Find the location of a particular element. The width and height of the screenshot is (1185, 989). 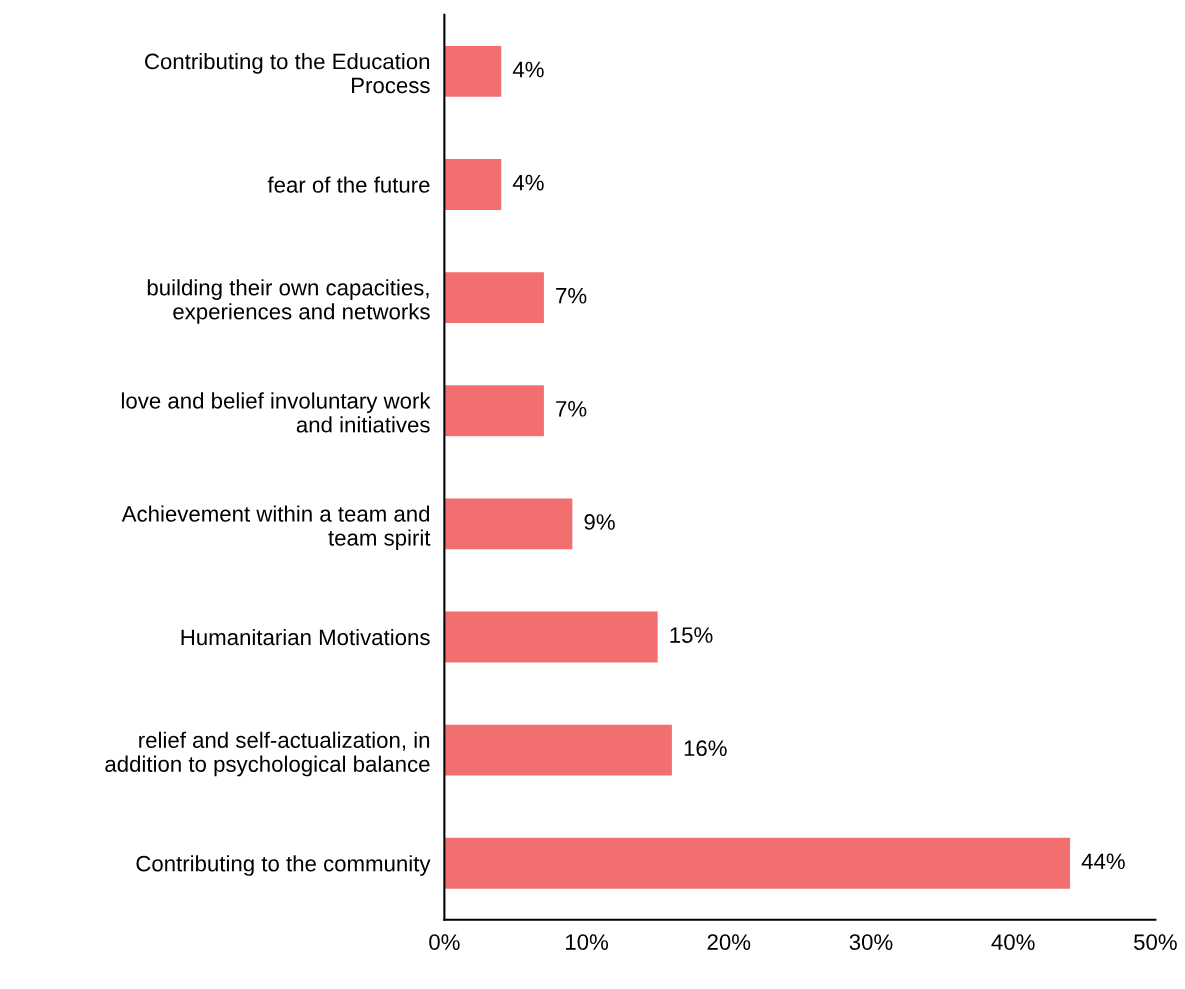

y-tick-label: Contributing to the Education Process is located at coordinates (287, 73).